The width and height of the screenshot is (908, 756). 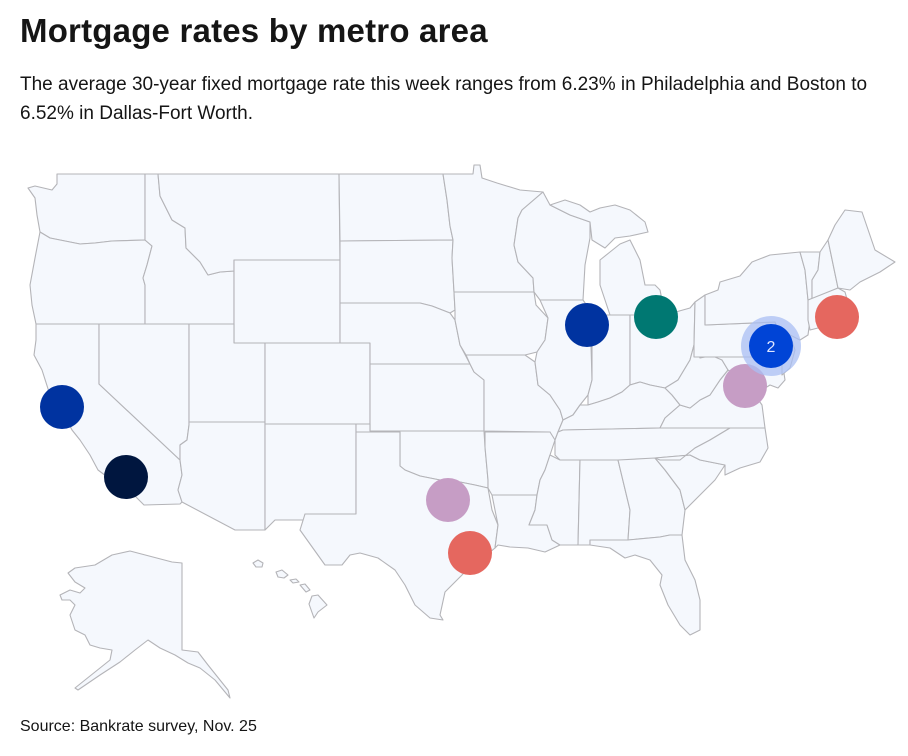 I want to click on state-washington, so click(x=86, y=209).